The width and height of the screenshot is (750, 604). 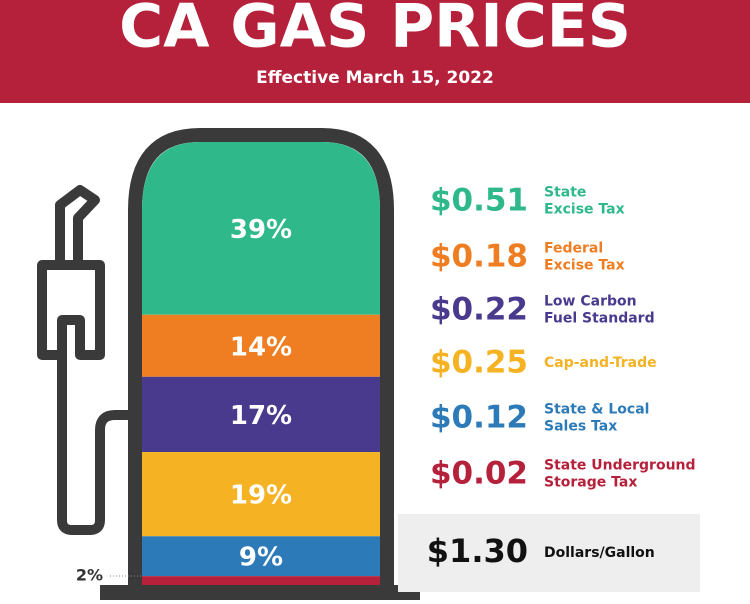 What do you see at coordinates (596, 410) in the screenshot?
I see `category-label: State & Local` at bounding box center [596, 410].